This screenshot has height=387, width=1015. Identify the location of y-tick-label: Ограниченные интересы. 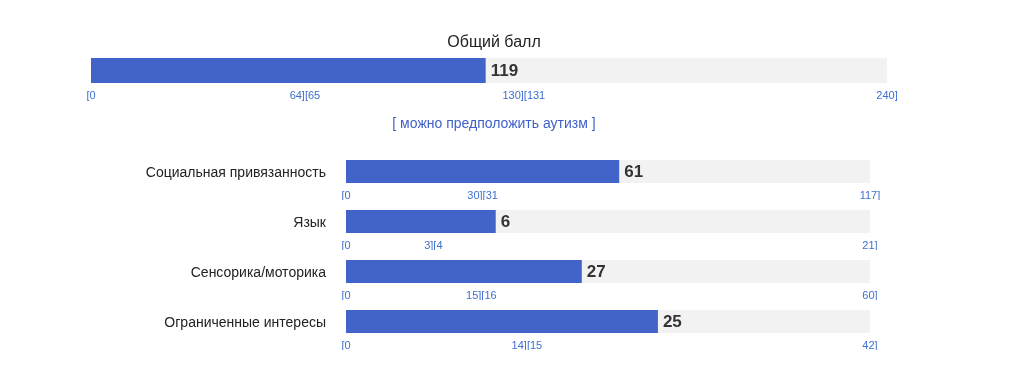
(245, 321).